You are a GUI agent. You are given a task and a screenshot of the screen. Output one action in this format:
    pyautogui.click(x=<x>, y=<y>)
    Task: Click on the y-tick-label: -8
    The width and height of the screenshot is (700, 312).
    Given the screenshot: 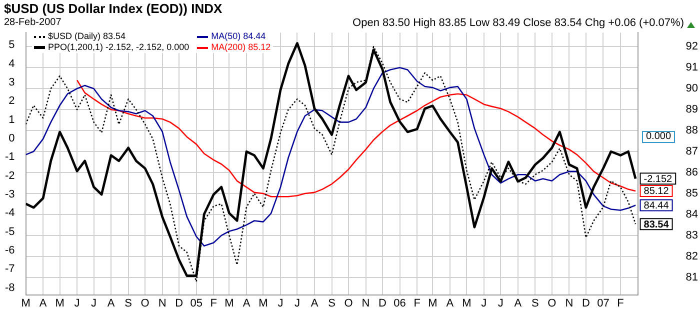 What is the action you would take?
    pyautogui.click(x=10, y=288)
    